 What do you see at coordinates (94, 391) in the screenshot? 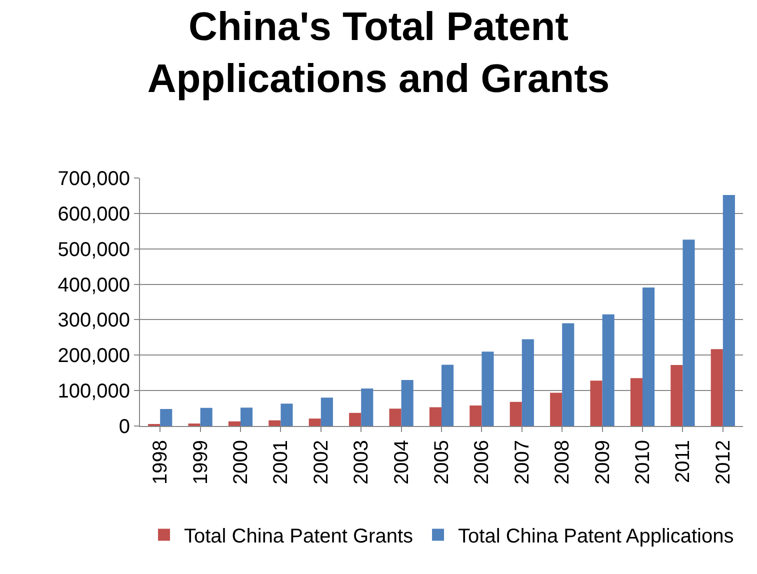
I see `y-tick-label: 100,000` at bounding box center [94, 391].